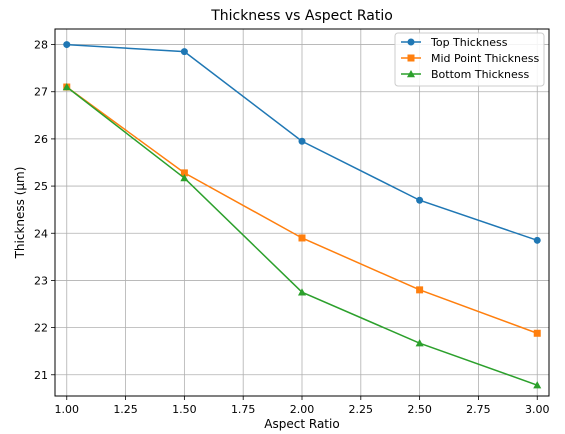 Image resolution: width=565 pixels, height=434 pixels. I want to click on y-axis-label: Thickness (µm), so click(20, 213).